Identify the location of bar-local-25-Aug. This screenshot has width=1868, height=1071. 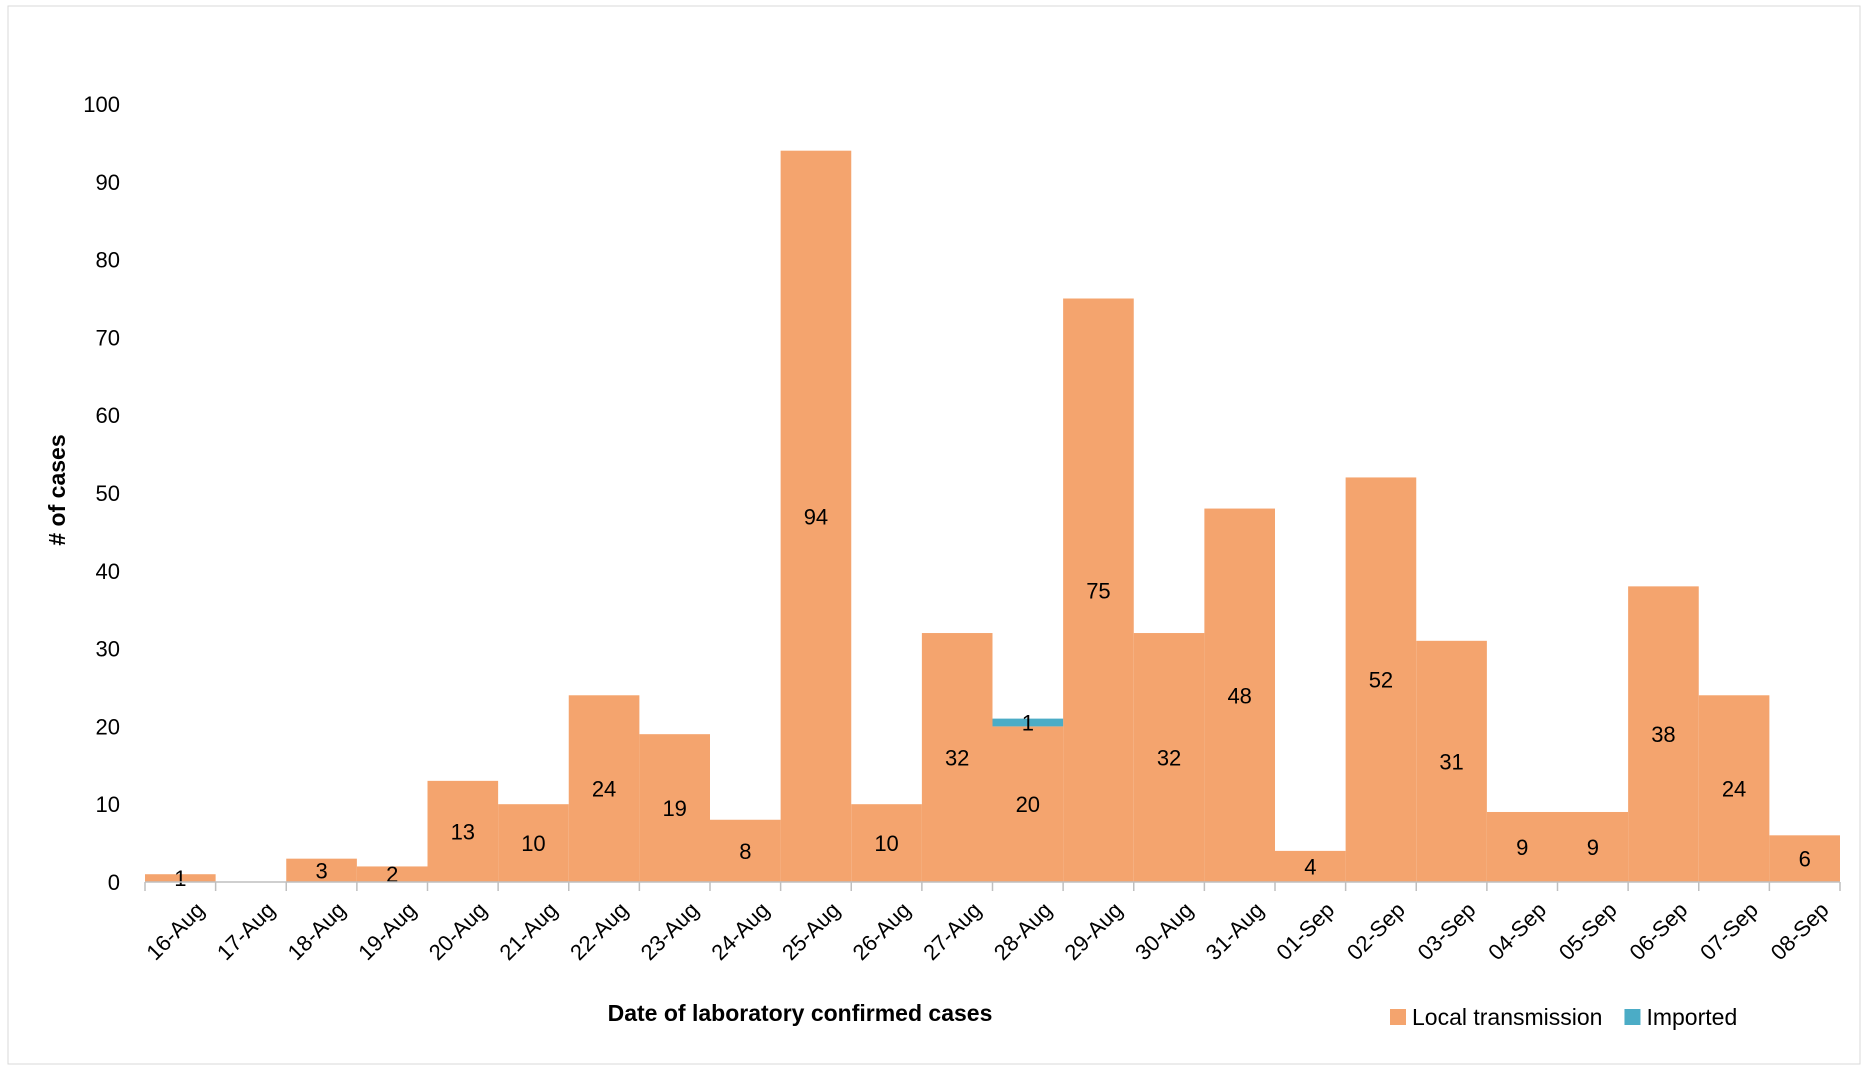
(816, 516).